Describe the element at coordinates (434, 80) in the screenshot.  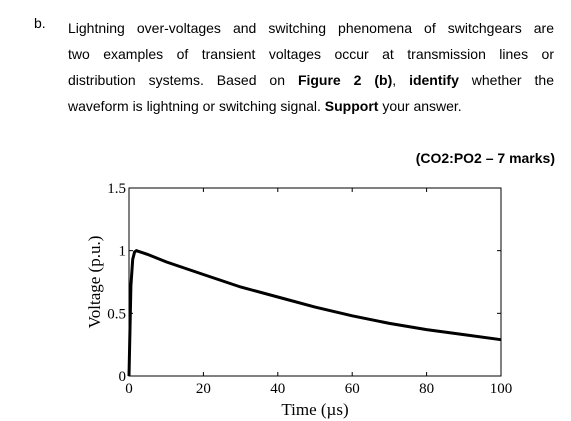
I see `identify-keyword: identify` at that location.